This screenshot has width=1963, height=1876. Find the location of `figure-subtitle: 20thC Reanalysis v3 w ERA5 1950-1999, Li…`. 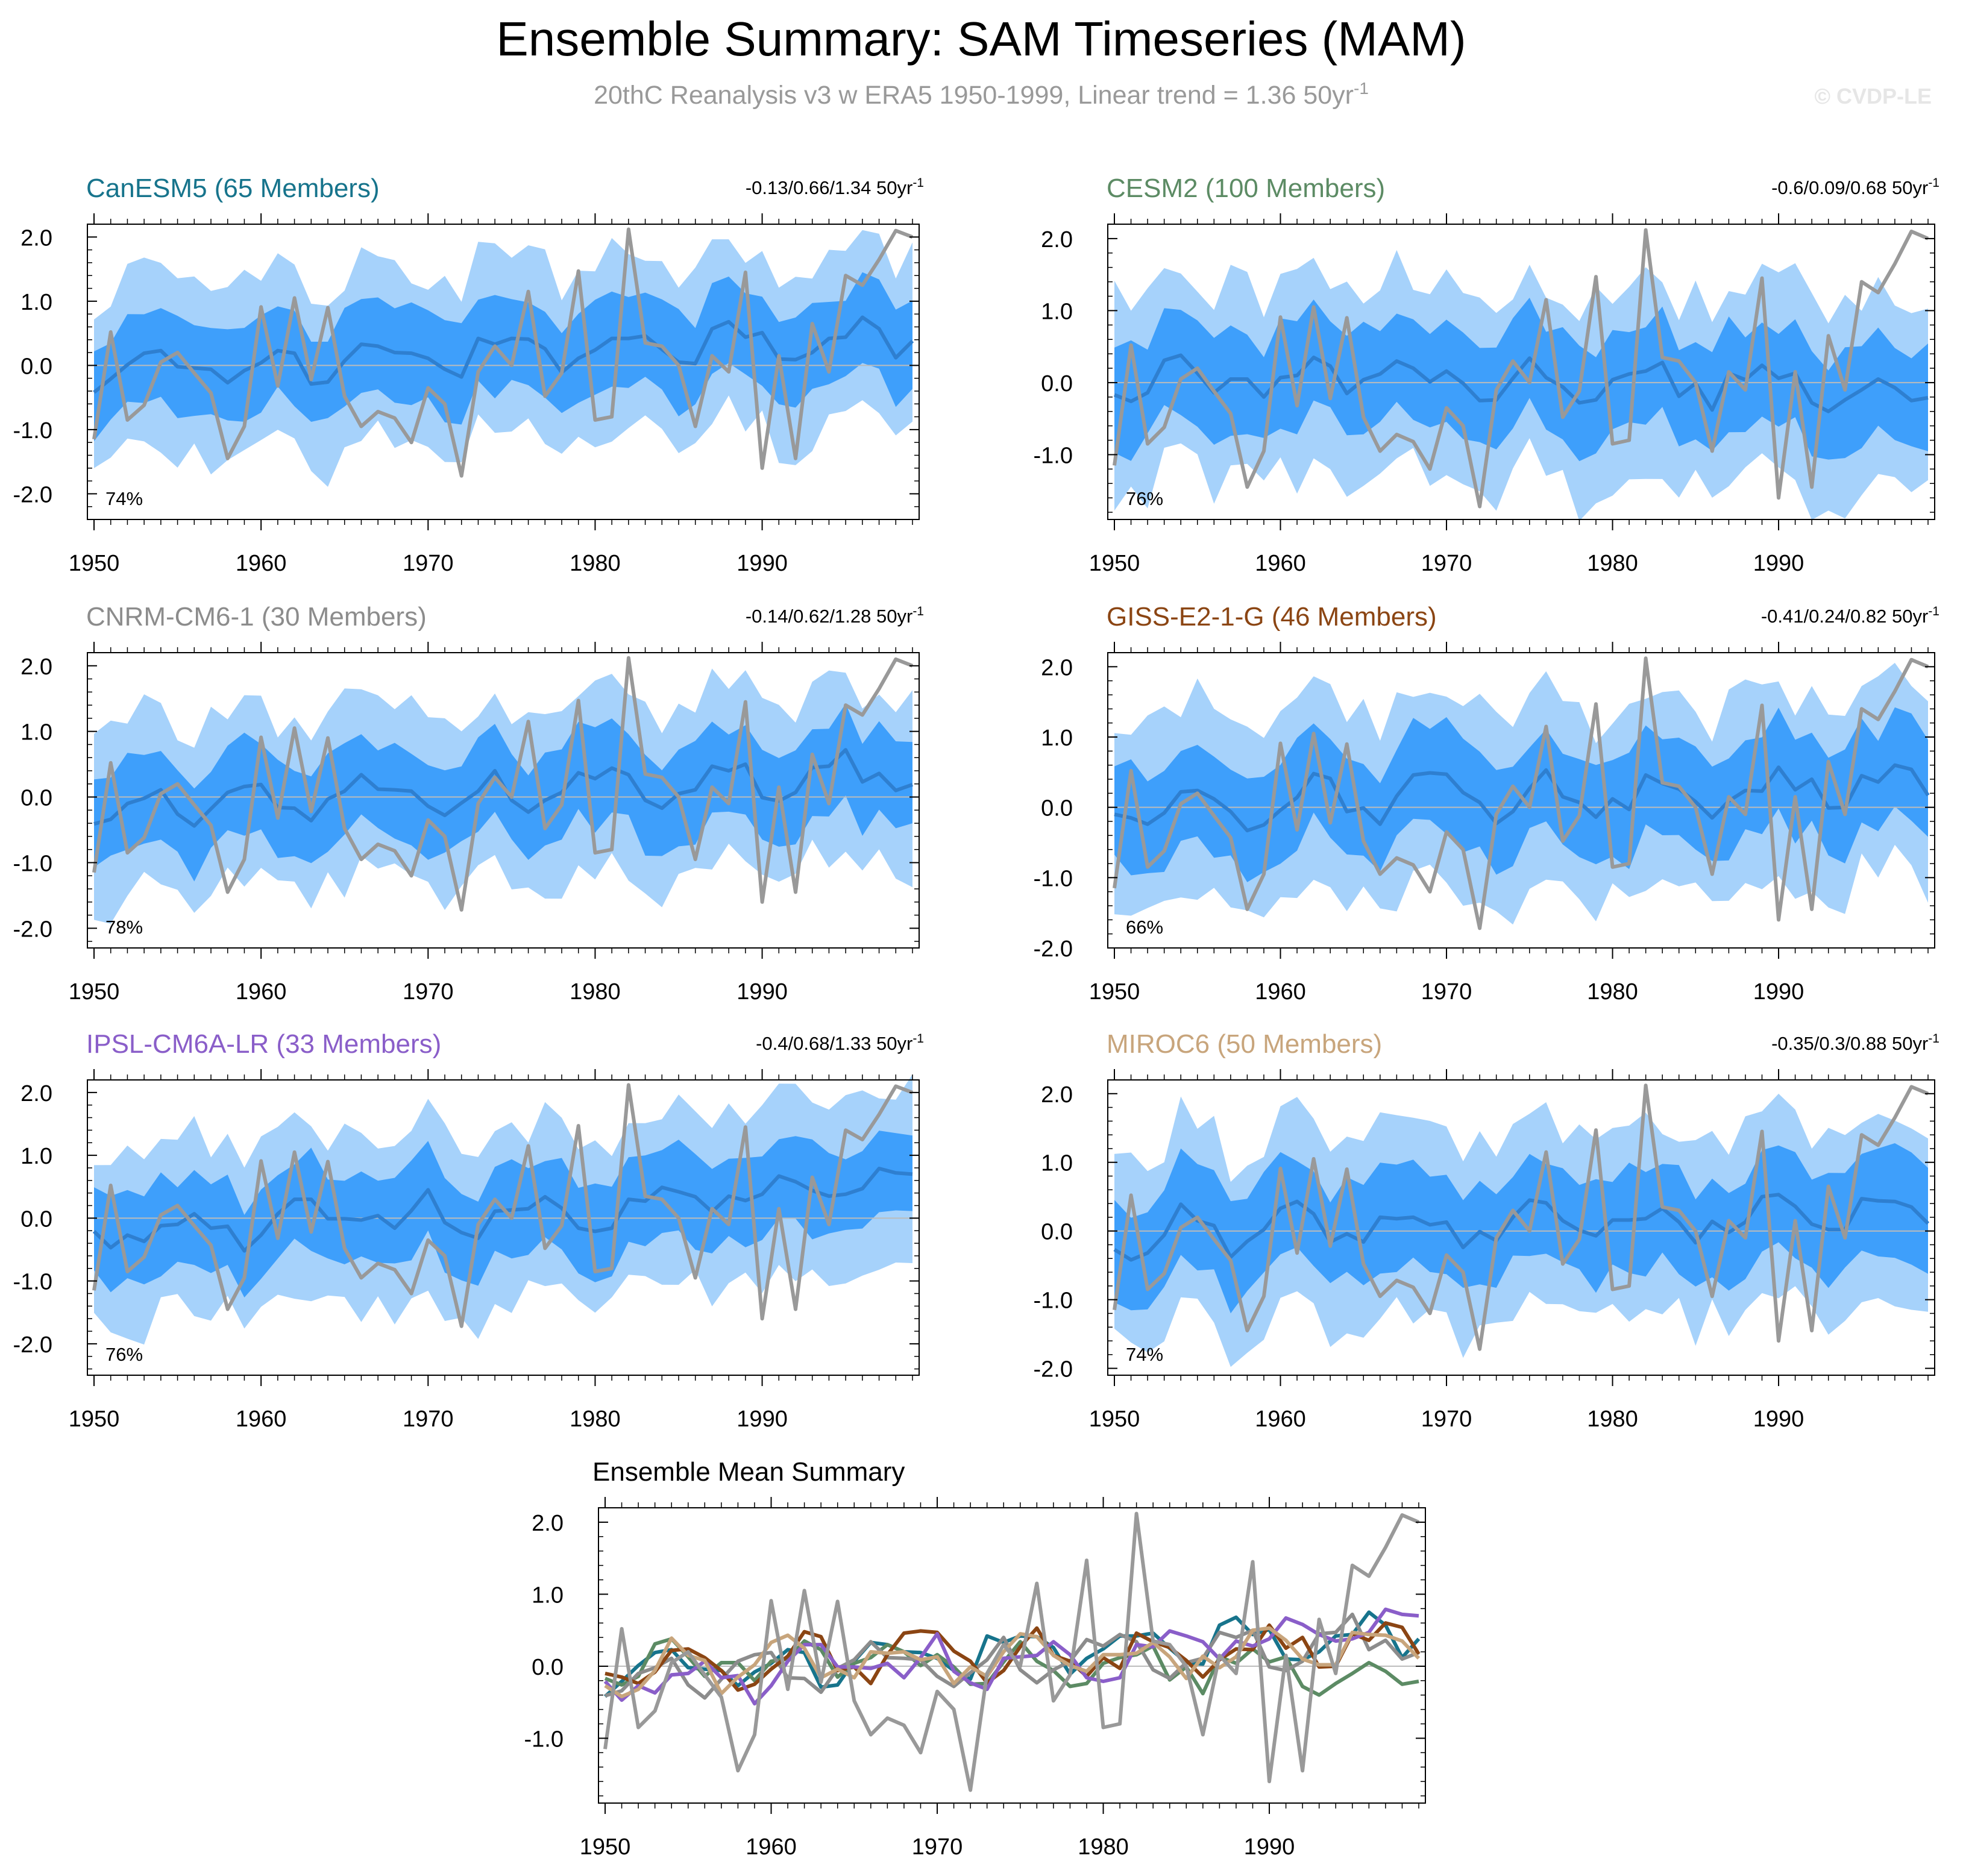

figure-subtitle: 20thC Reanalysis v3 w ERA5 1950-1999, Li… is located at coordinates (981, 94).